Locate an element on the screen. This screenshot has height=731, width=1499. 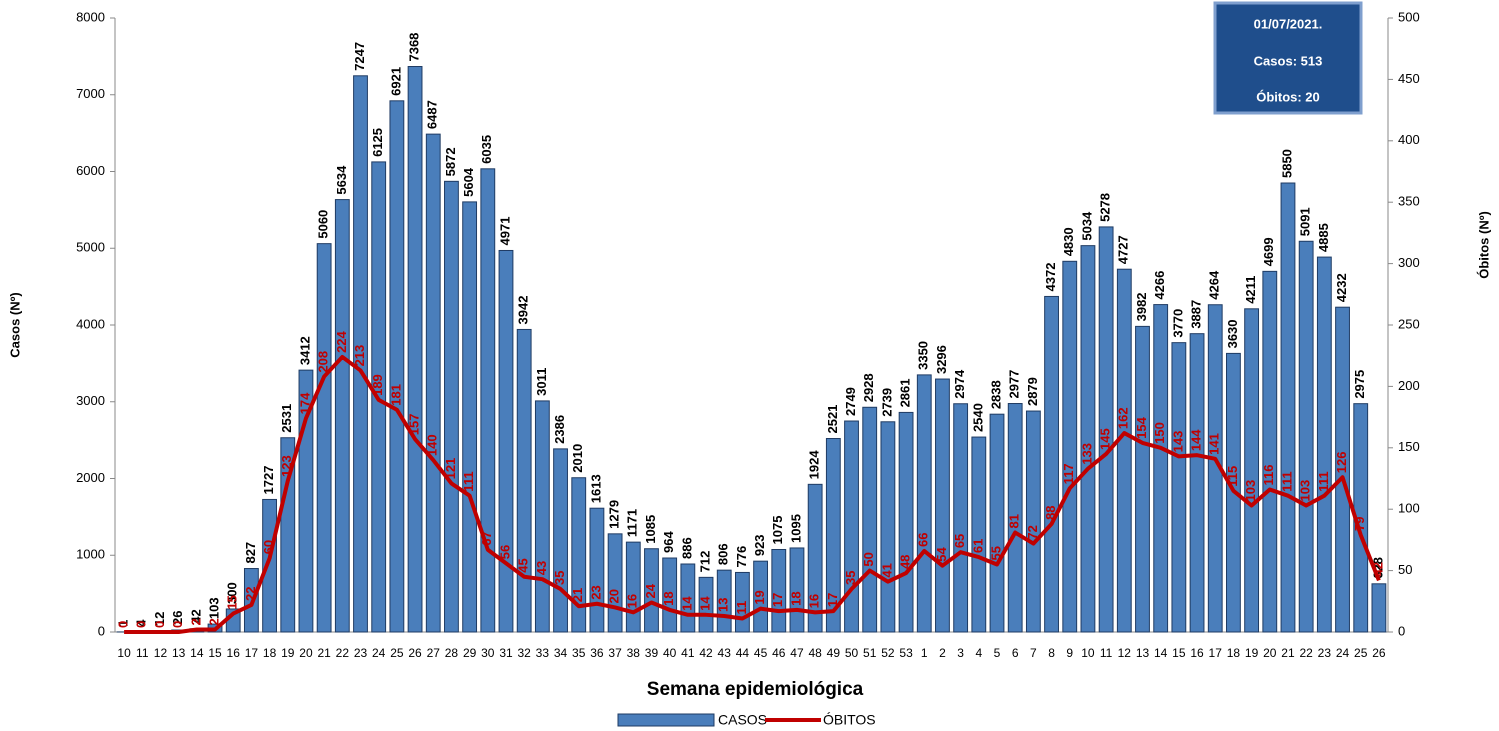
bar-value-label: 2879 is located at coordinates (1032, 391).